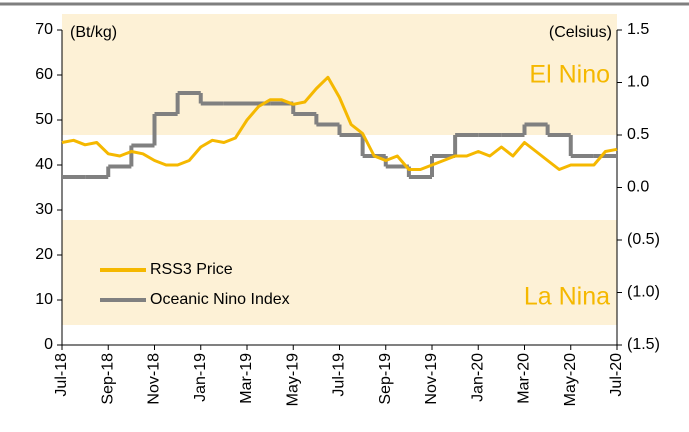 The width and height of the screenshot is (689, 432). What do you see at coordinates (524, 378) in the screenshot?
I see `x-tick-label: Mar-20` at bounding box center [524, 378].